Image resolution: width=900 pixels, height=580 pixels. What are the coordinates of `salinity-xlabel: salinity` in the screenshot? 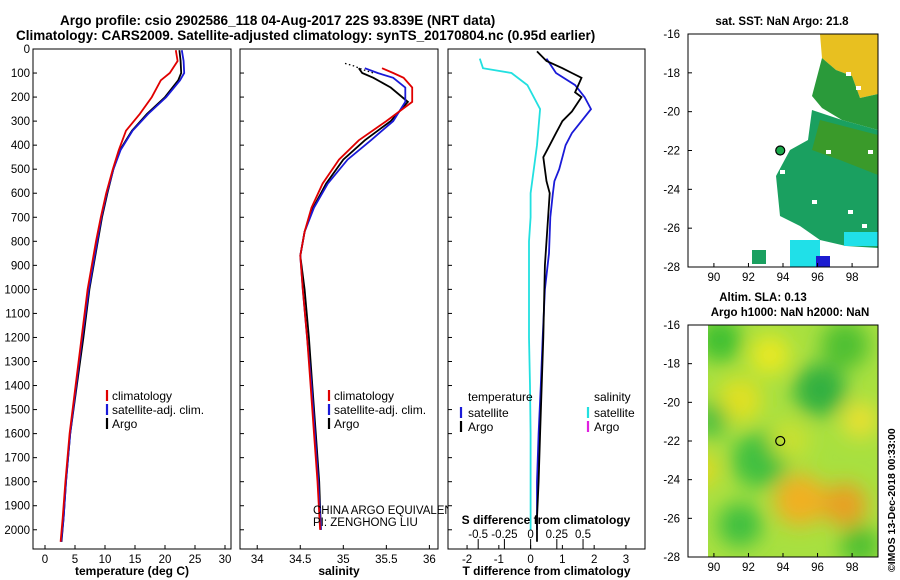 It's located at (339, 571).